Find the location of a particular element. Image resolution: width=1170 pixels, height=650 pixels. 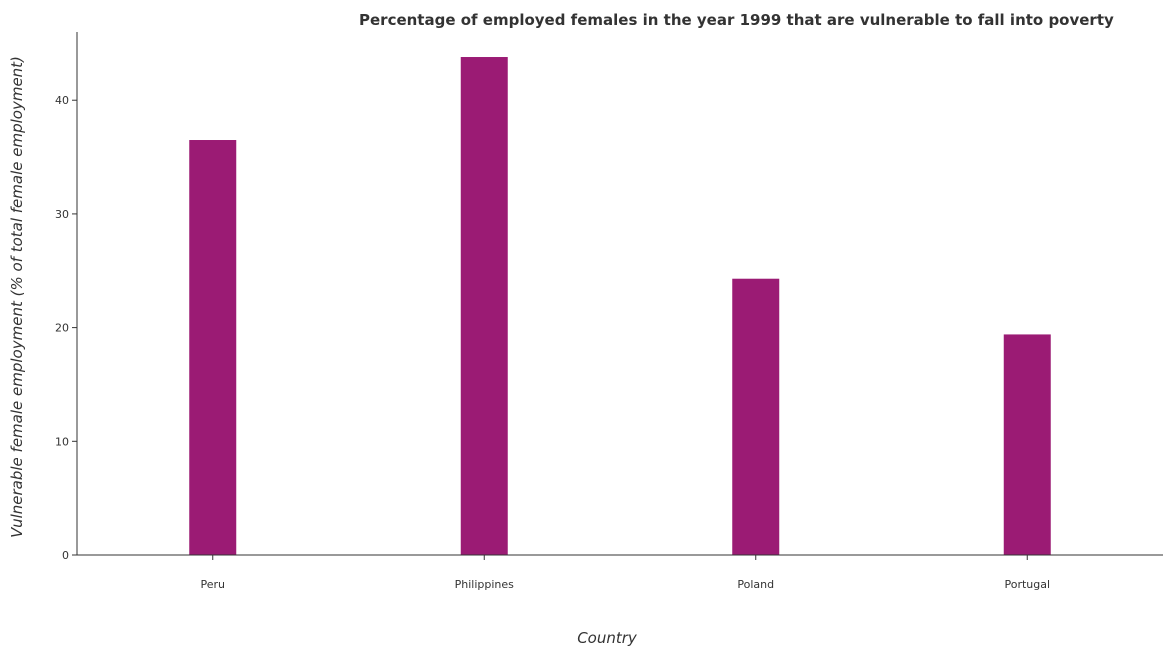

y-tick-label: 20 is located at coordinates (62, 328).